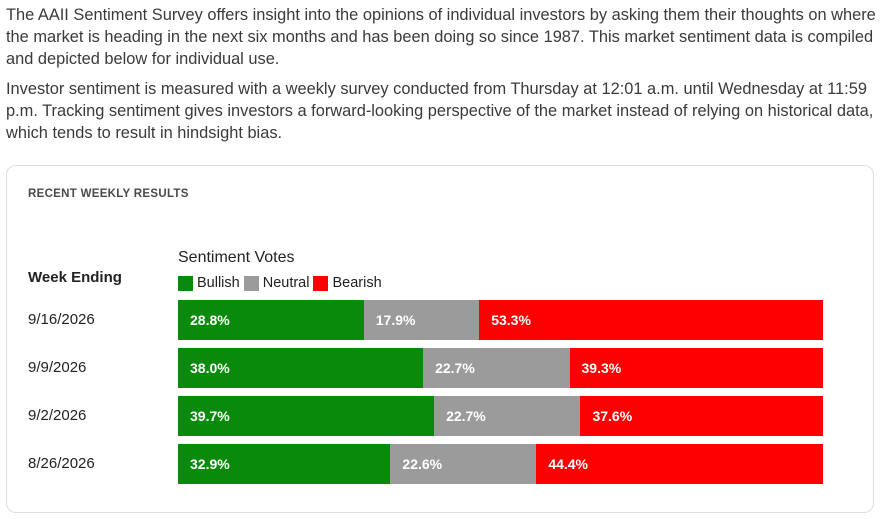 This screenshot has height=519, width=882. I want to click on bar-segment-bullish: 32.9%, so click(284, 464).